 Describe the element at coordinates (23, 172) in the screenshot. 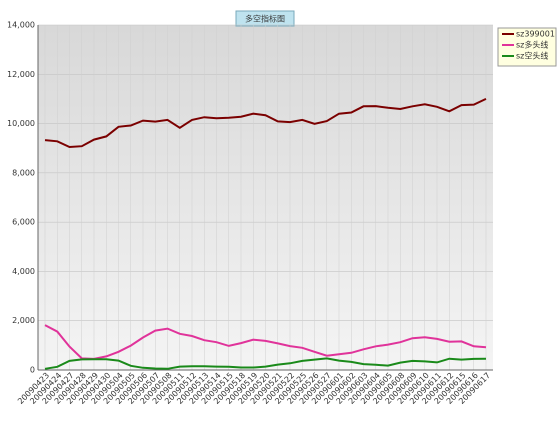

I see `y-tick-label: 8,000` at that location.